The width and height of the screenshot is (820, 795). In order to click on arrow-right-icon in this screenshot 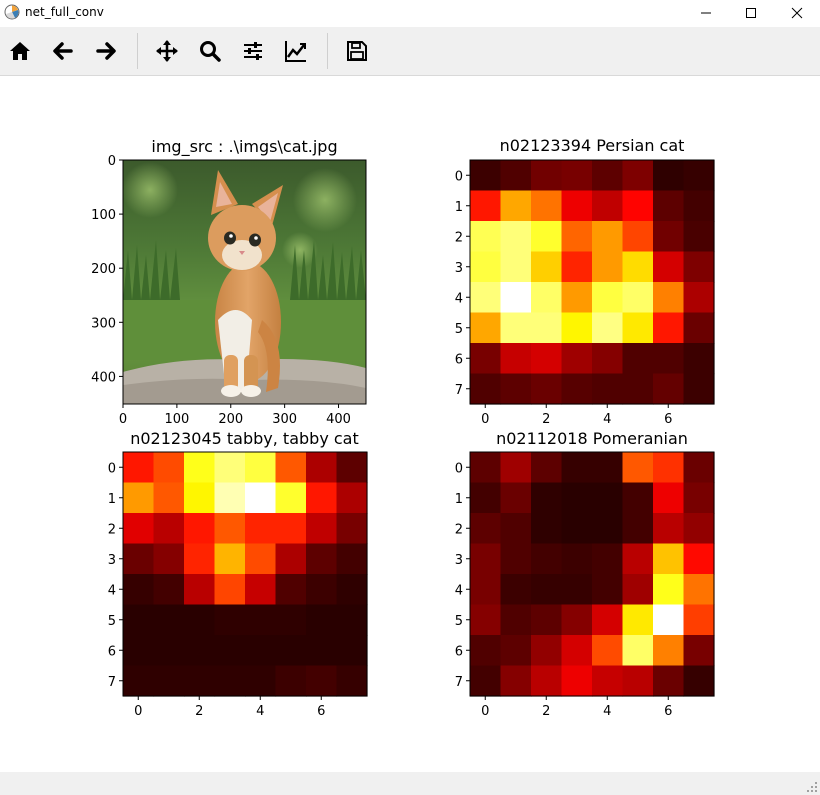, I will do `click(106, 51)`.